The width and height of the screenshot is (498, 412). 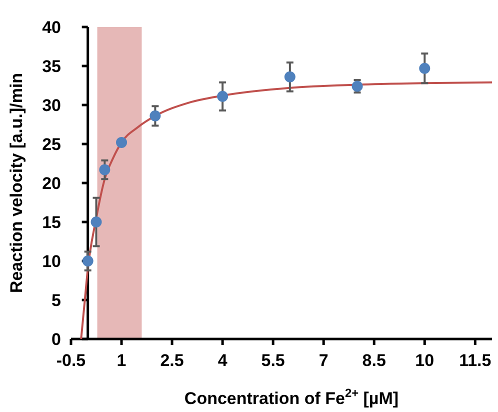 I want to click on x-tick-label: 2.5, so click(x=172, y=360).